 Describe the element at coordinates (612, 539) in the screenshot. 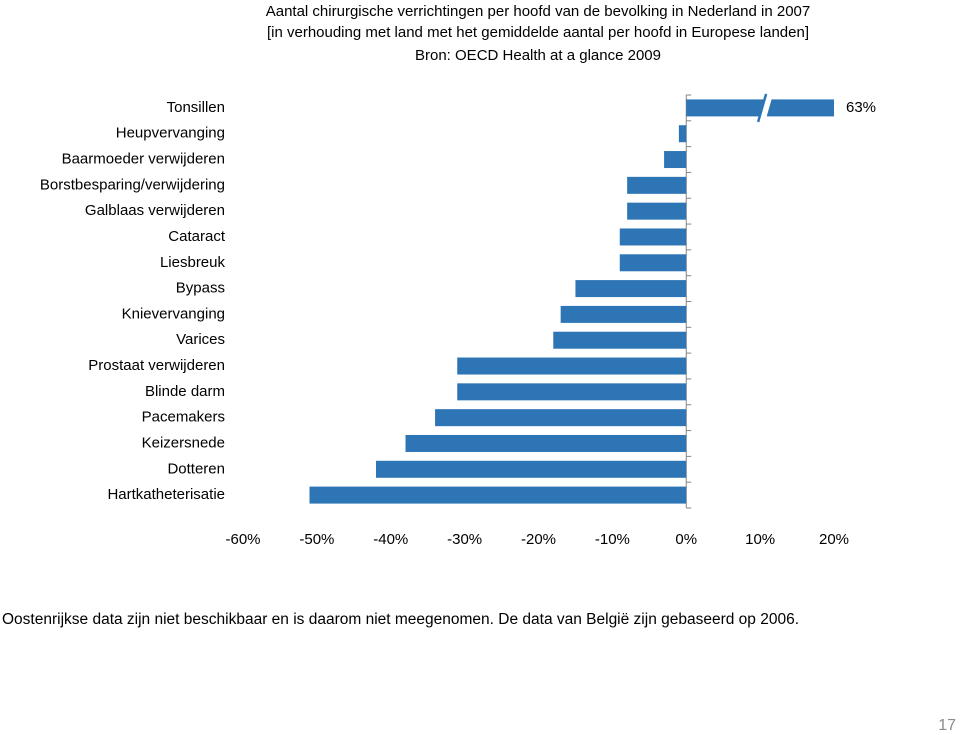

I see `x-tick-label: -10%` at that location.